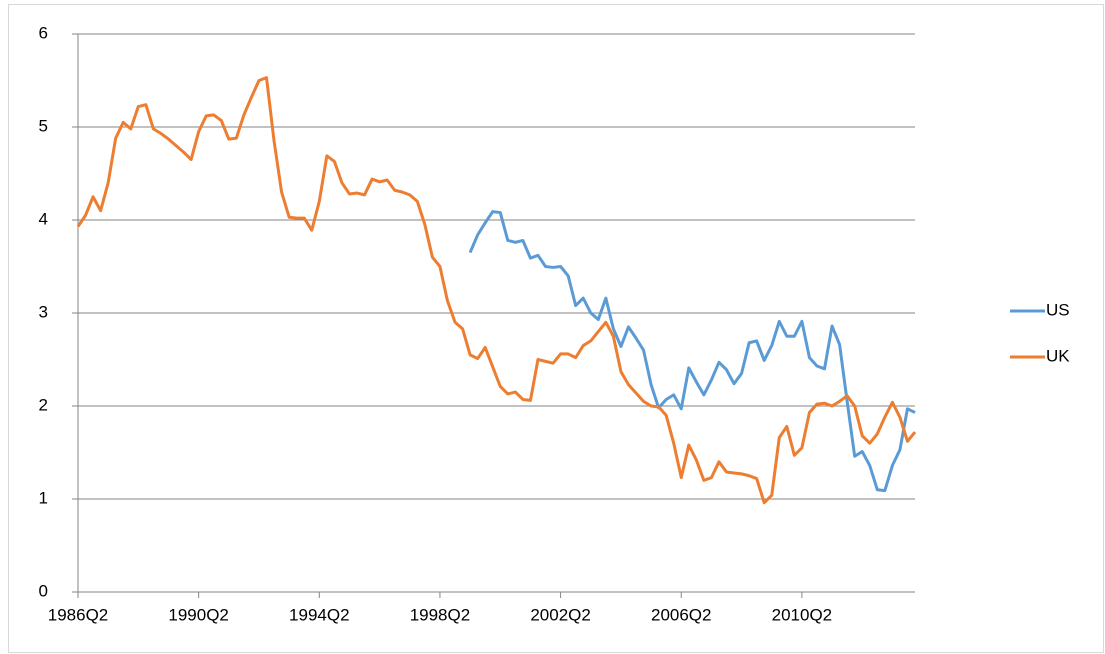 This screenshot has height=654, width=1105. I want to click on x-tick-label: 2010Q2, so click(802, 614).